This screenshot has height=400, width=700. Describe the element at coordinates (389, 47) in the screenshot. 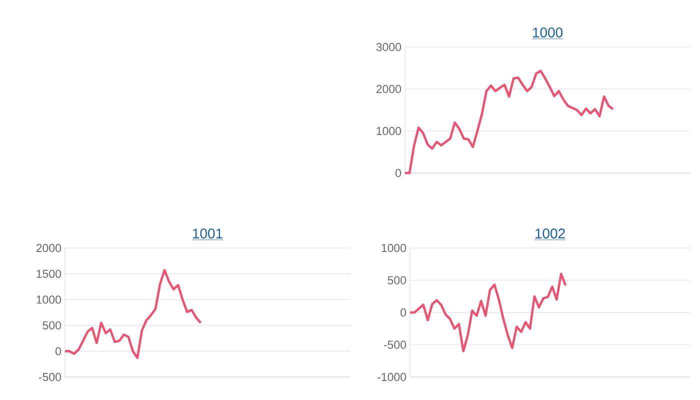

I see `y-tick-label: 3000` at that location.